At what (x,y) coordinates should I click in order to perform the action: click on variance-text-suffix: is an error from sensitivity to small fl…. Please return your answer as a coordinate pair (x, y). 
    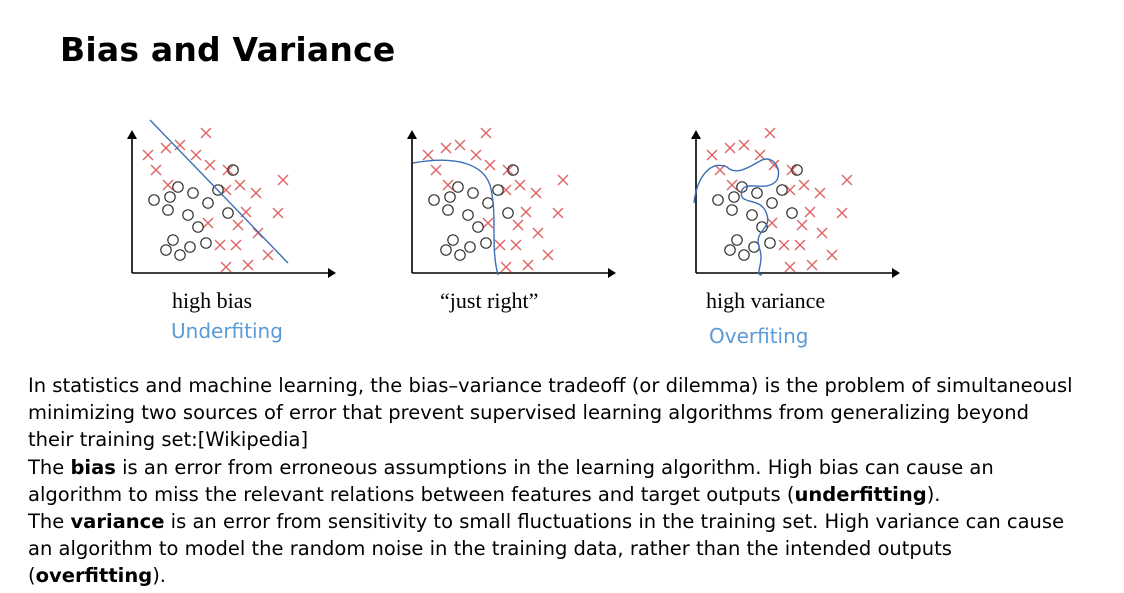
    Looking at the image, I should click on (614, 522).